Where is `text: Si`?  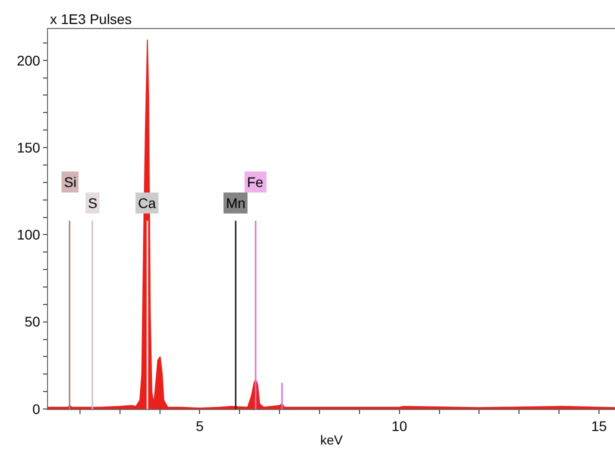
text: Si is located at coordinates (70, 182).